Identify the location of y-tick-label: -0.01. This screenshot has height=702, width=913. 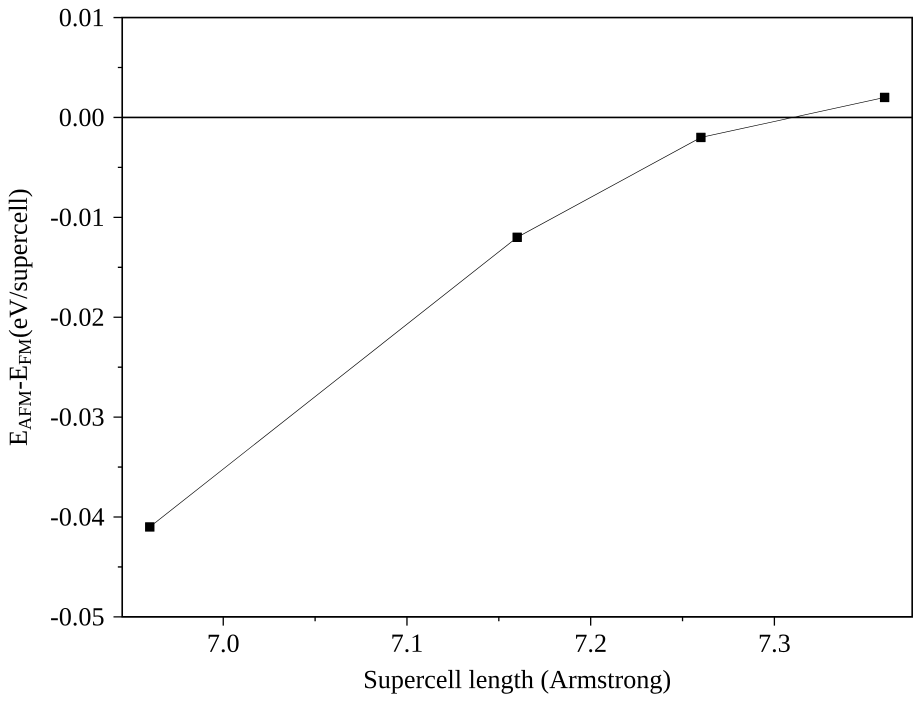
(77, 217).